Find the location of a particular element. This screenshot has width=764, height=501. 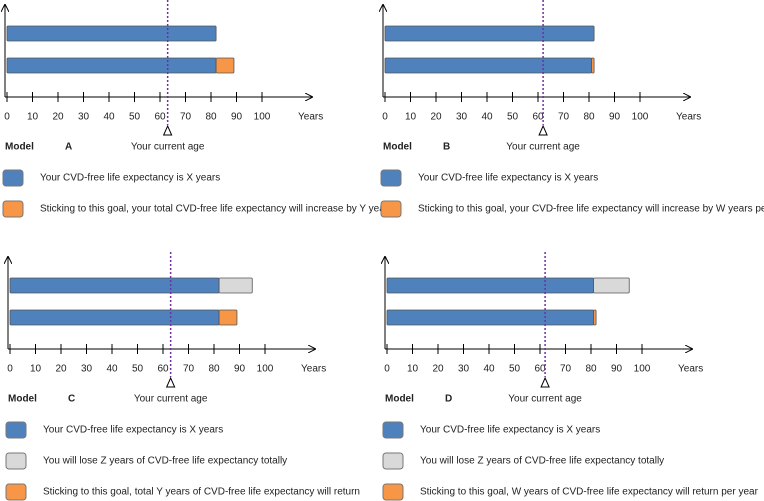

model-letter: D is located at coordinates (448, 399).